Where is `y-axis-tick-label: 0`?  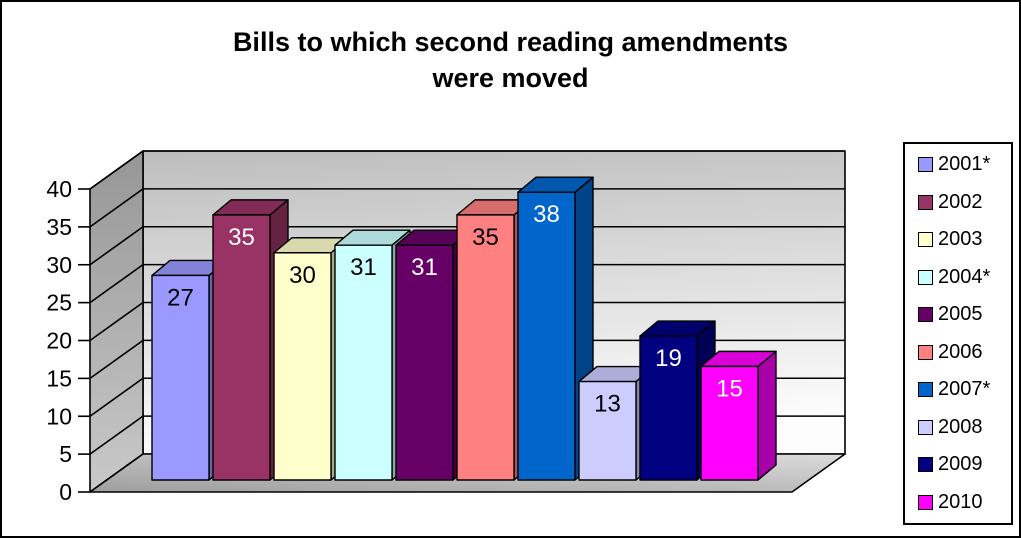
y-axis-tick-label: 0 is located at coordinates (65, 492).